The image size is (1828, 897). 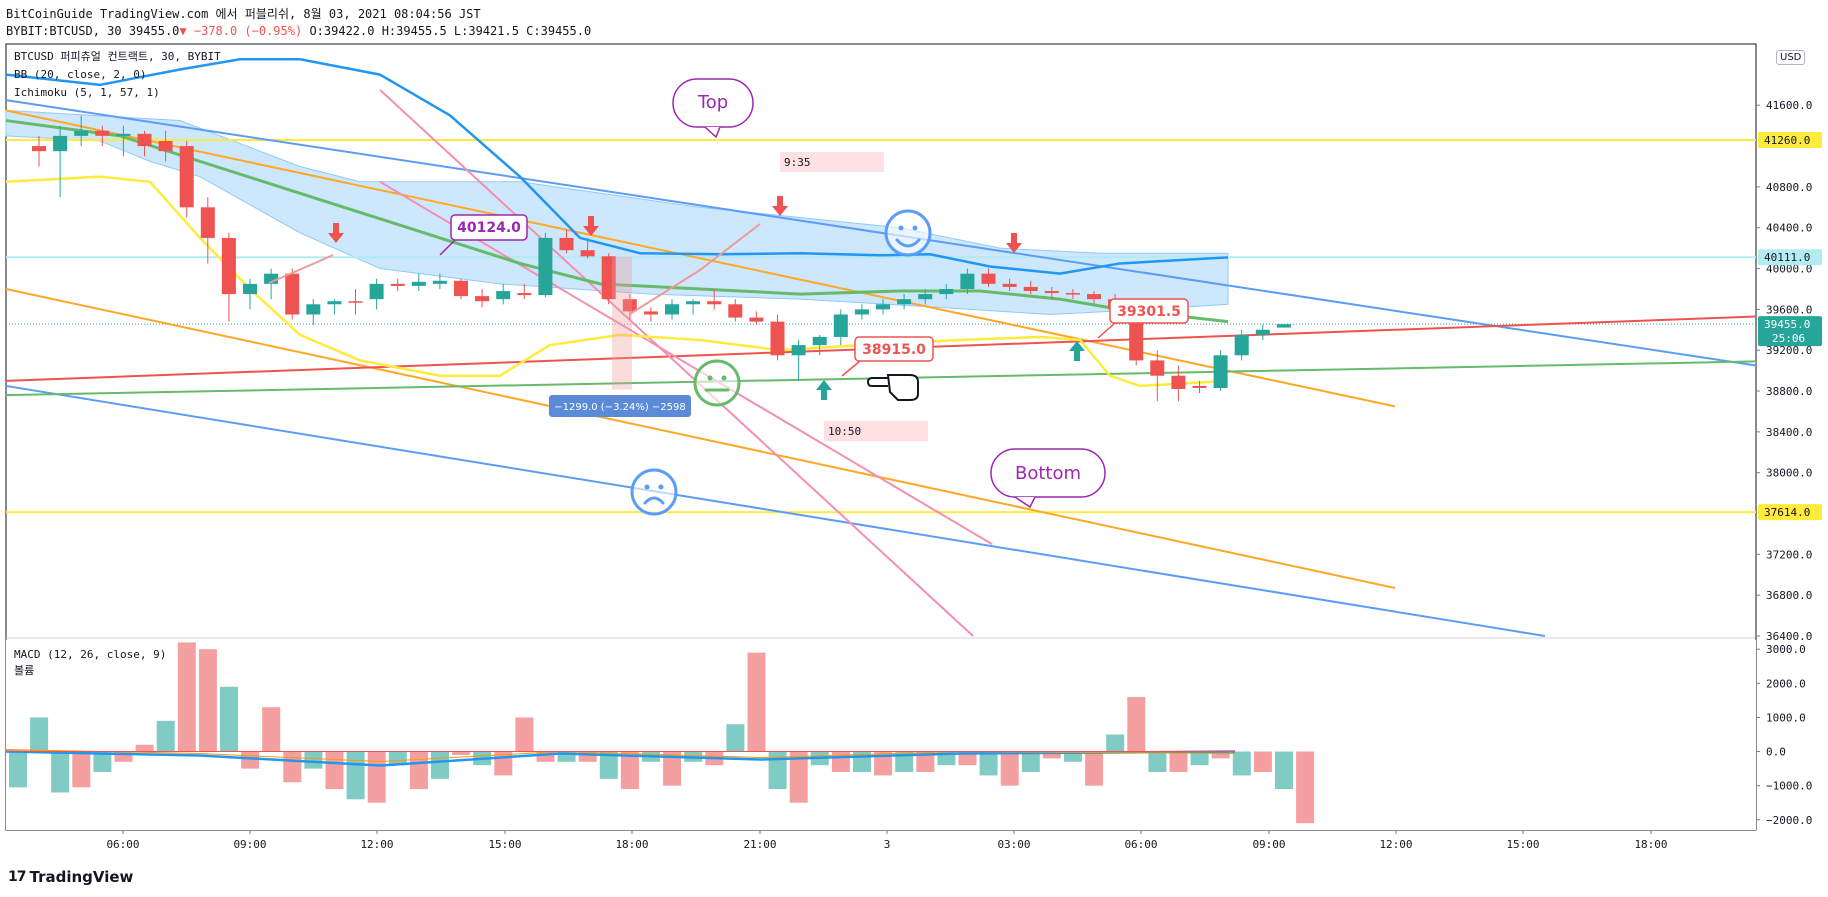 What do you see at coordinates (1786, 683) in the screenshot?
I see `macd-y-tick-label: 2000.0` at bounding box center [1786, 683].